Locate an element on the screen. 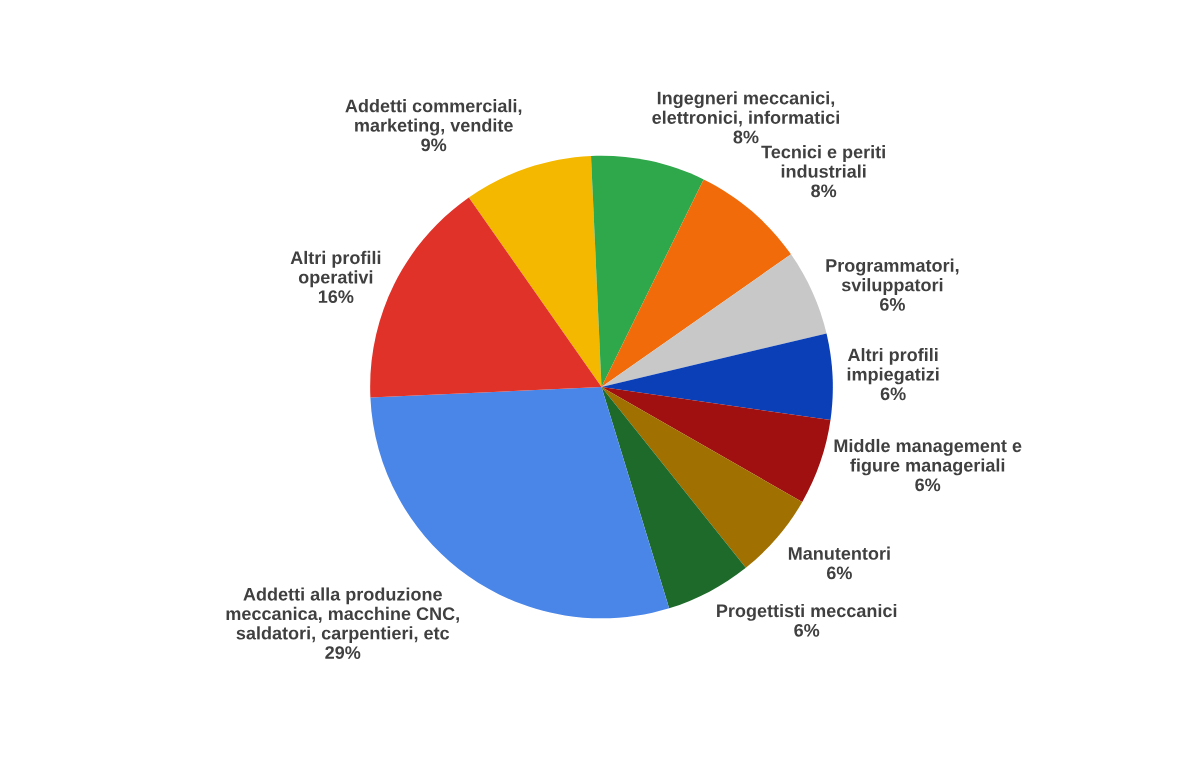 The height and width of the screenshot is (774, 1203). data-label: 16% is located at coordinates (336, 297).